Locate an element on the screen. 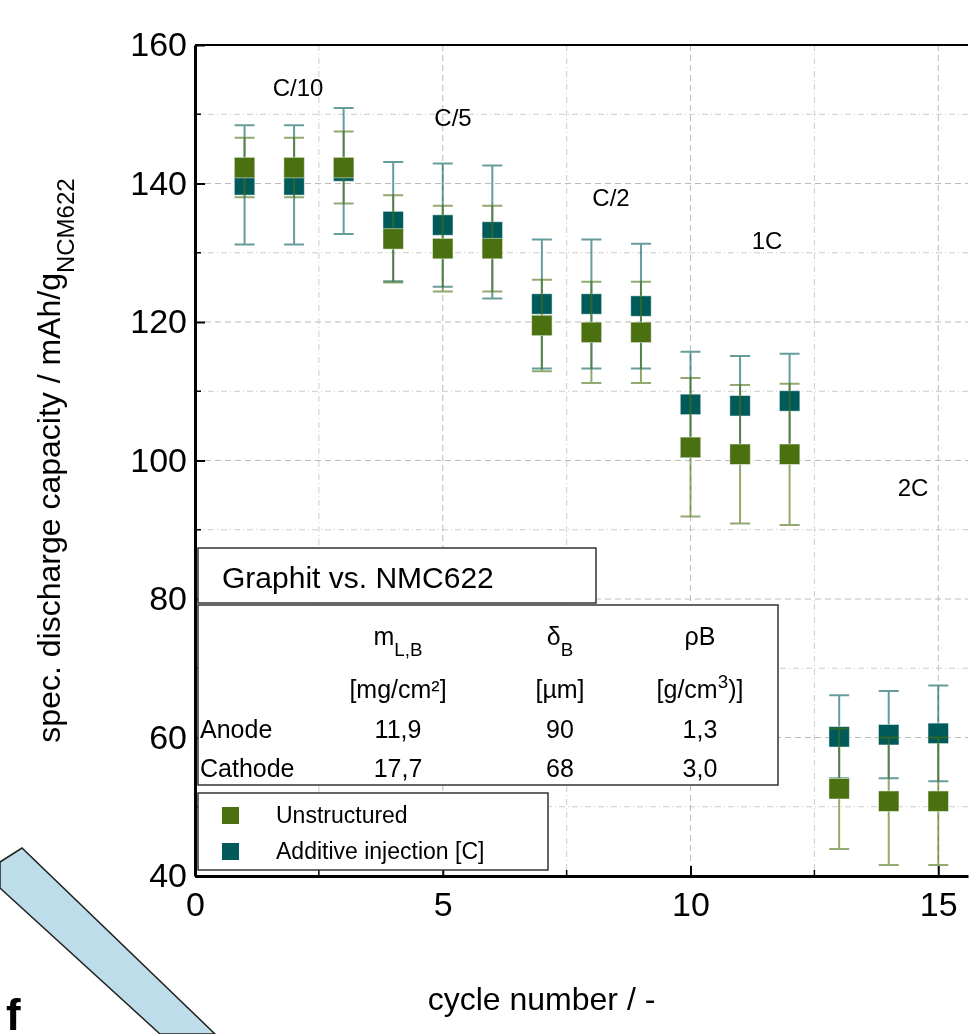 The height and width of the screenshot is (1034, 970). annotation: 68 is located at coordinates (560, 768).